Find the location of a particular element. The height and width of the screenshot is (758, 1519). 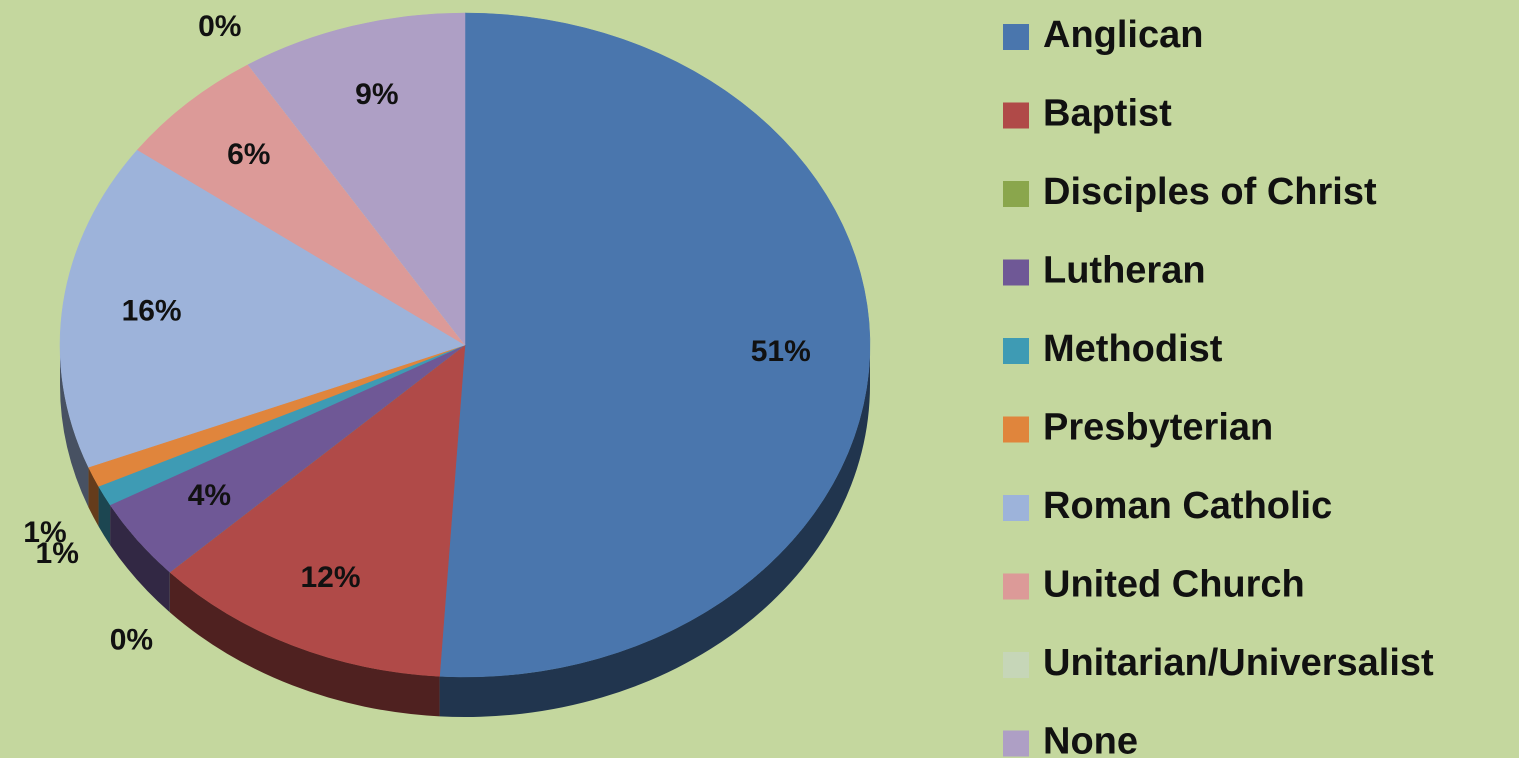

data-label: 16% is located at coordinates (152, 310).